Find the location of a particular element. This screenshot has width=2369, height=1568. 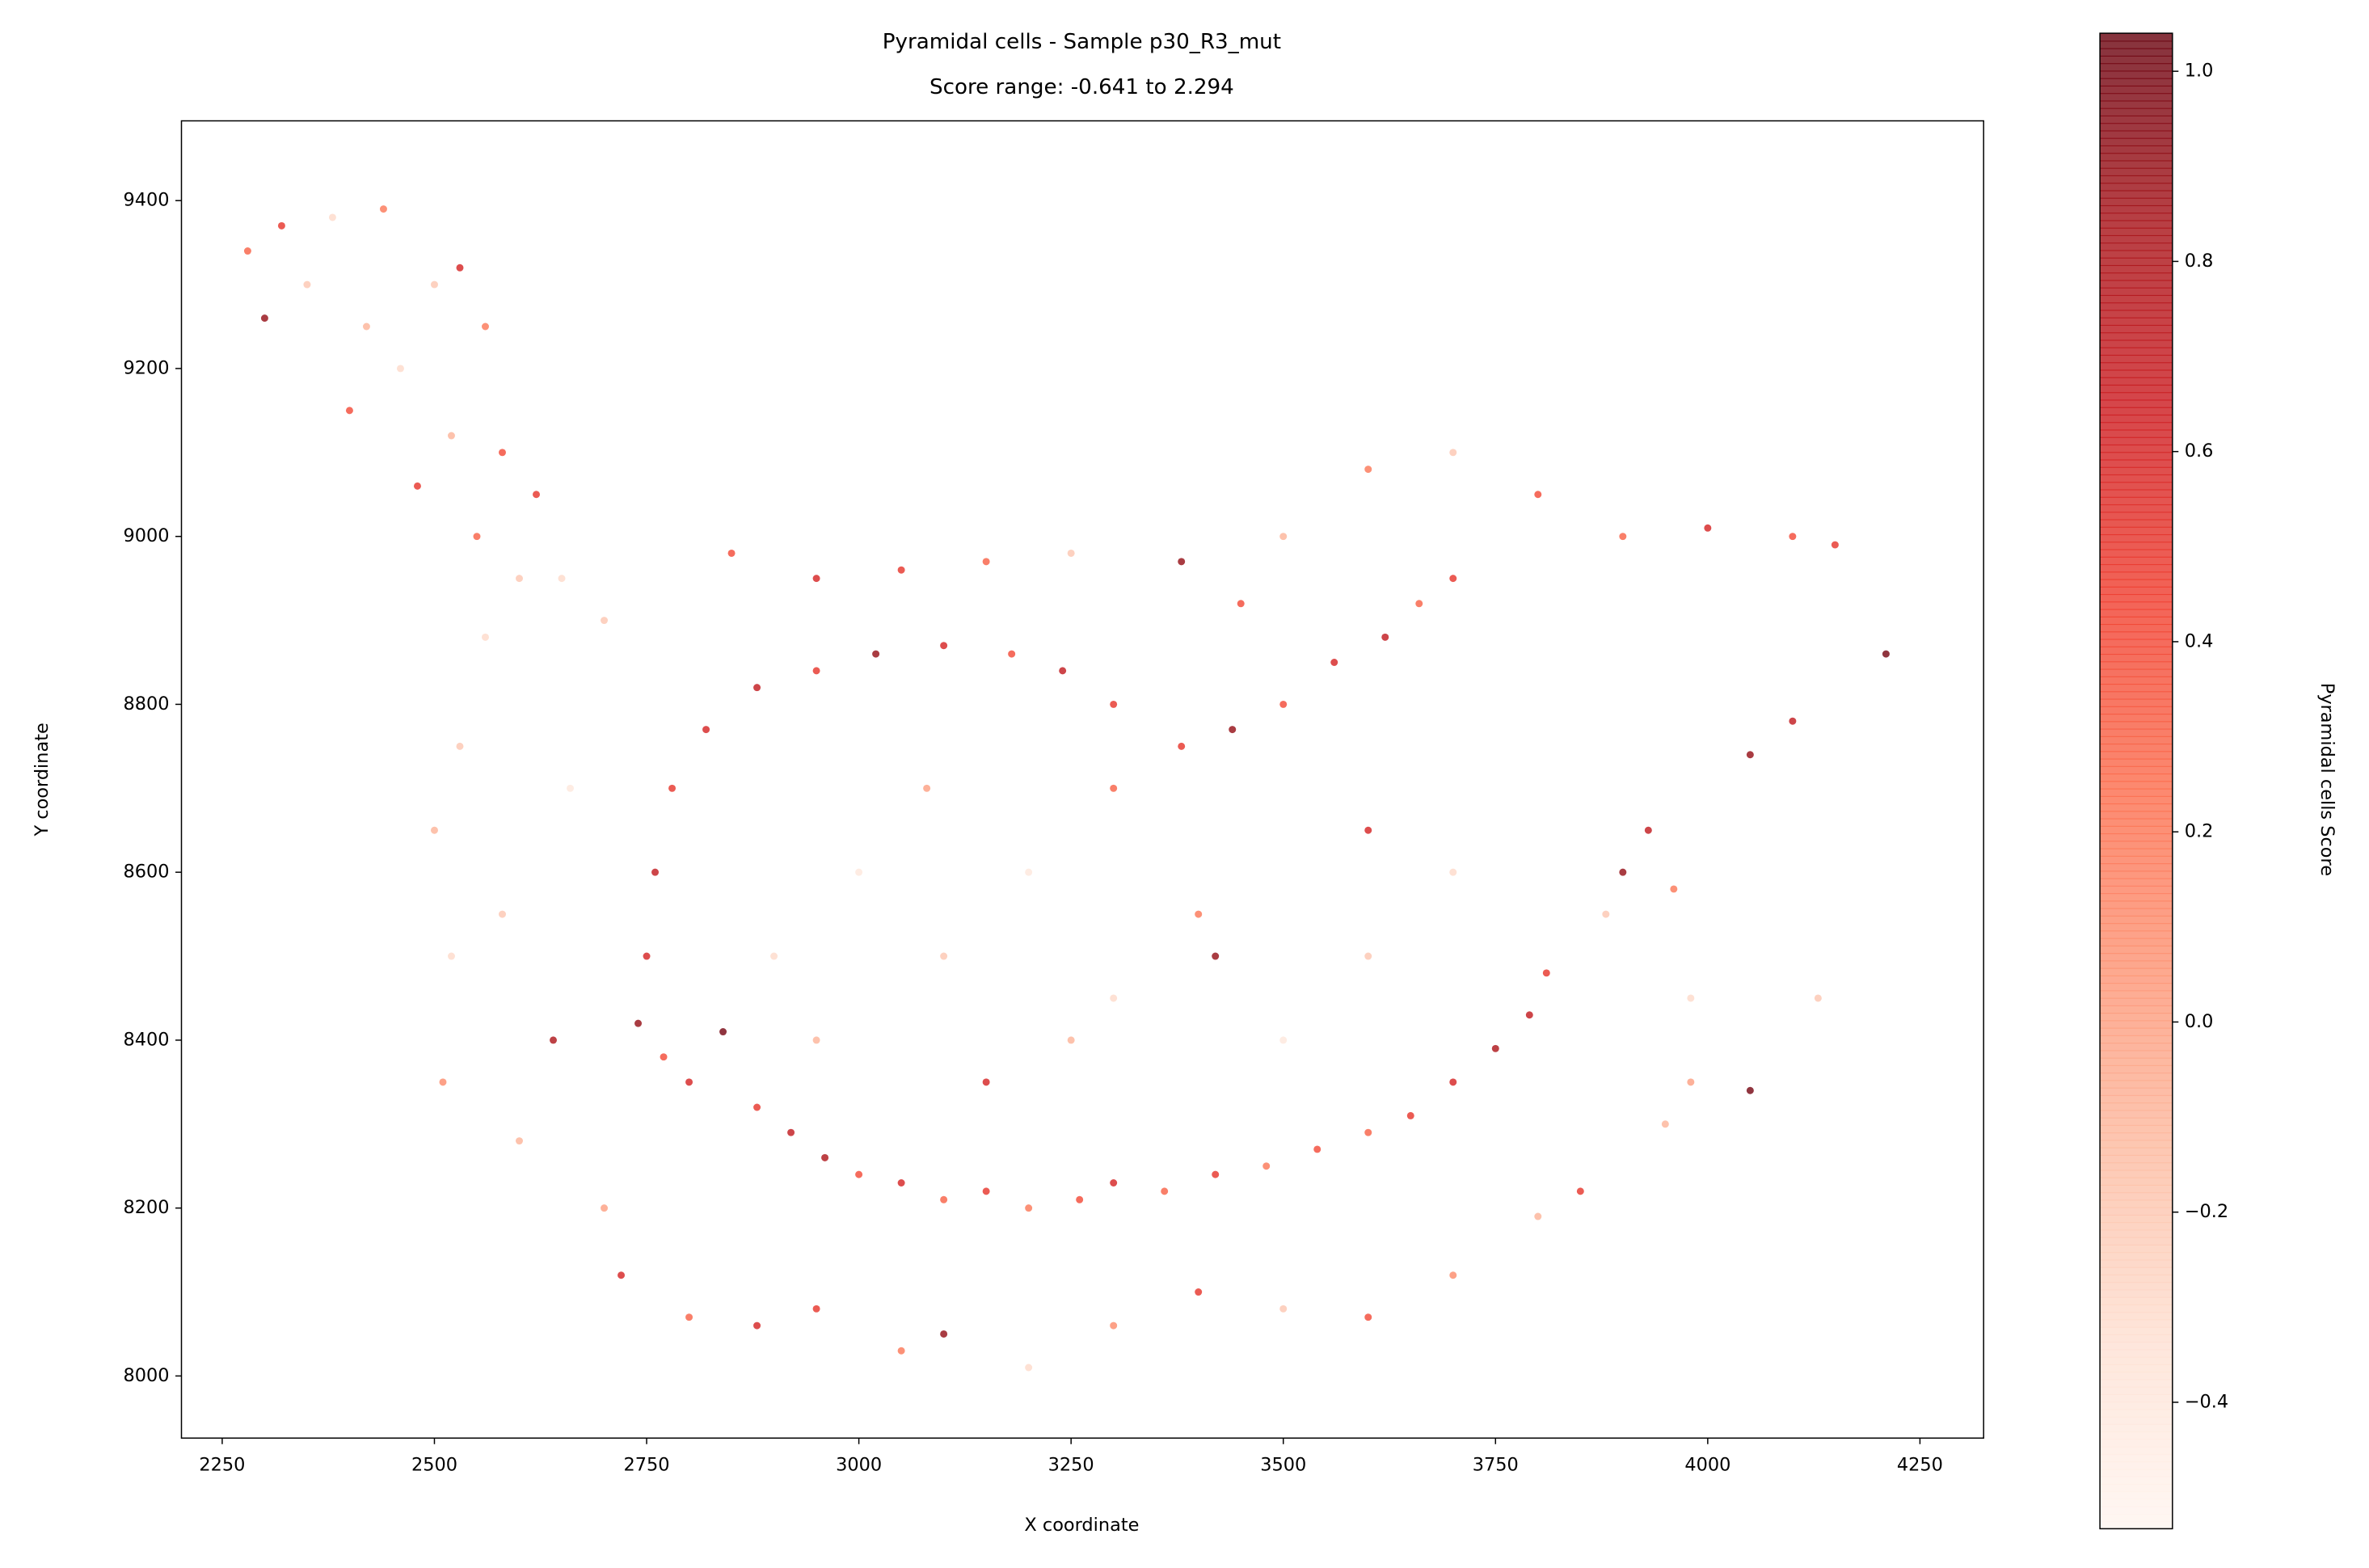

colorbar-tick-label: 1.0 is located at coordinates (2199, 71).